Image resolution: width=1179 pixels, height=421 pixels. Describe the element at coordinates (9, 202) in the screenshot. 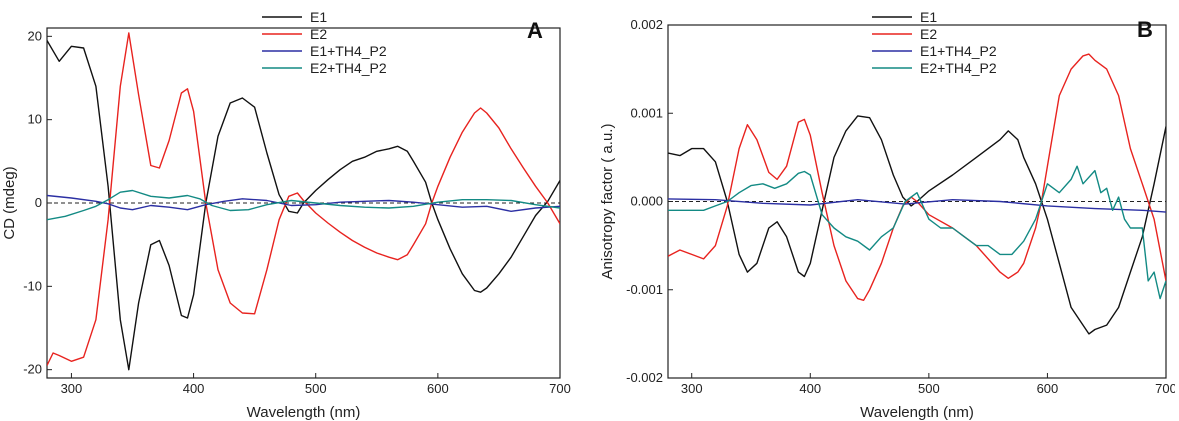

I see `y-axis-title: CD (mdeg)` at that location.